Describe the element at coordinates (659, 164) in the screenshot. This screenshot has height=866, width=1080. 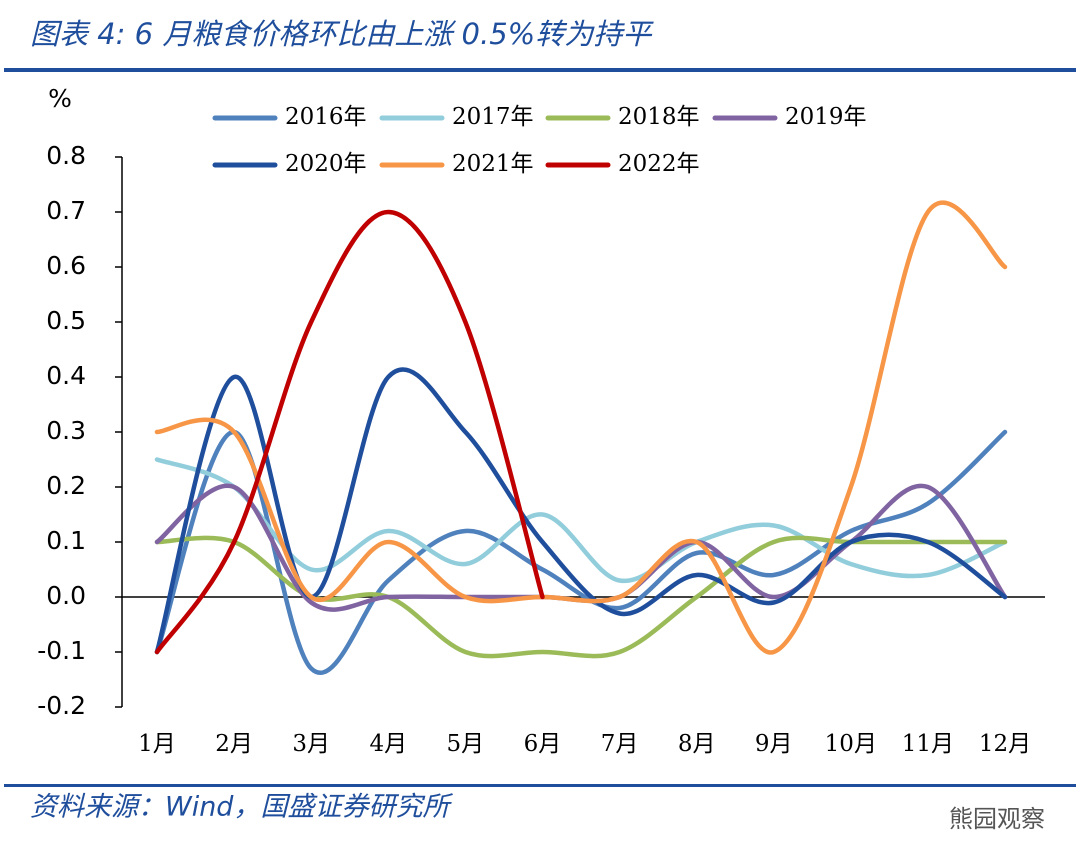
I see `legend-label: 2022年` at that location.